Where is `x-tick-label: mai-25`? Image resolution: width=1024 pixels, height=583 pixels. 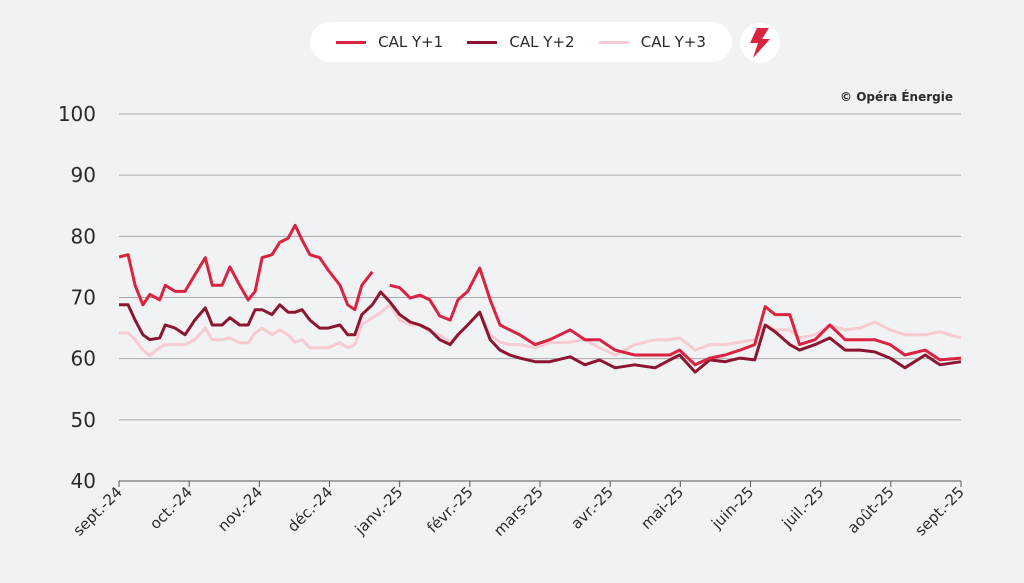
x-tick-label: mai-25 is located at coordinates (662, 508).